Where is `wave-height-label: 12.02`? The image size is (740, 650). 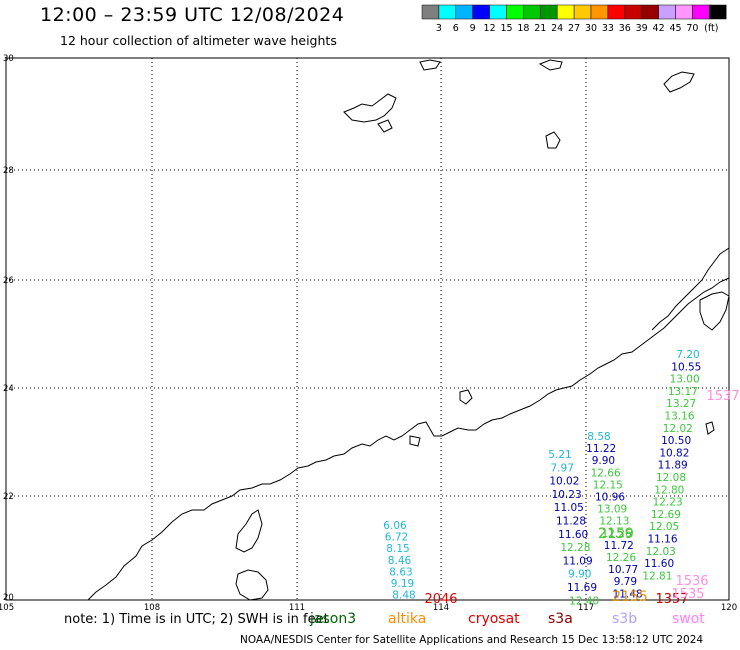
wave-height-label: 12.02 is located at coordinates (678, 429).